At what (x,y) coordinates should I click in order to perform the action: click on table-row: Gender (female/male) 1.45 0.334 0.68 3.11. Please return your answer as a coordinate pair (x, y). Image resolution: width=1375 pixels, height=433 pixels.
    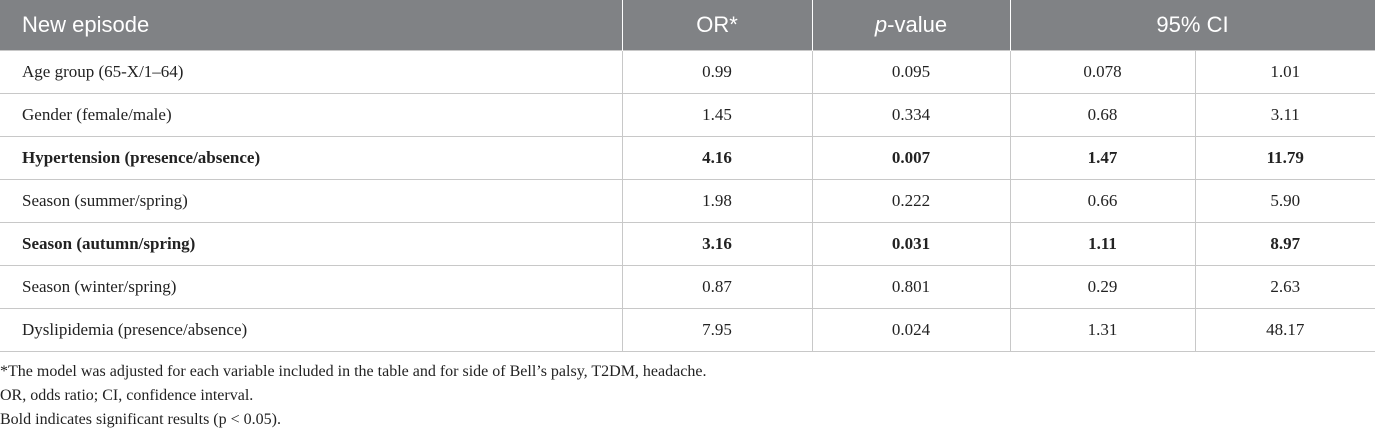
    Looking at the image, I should click on (687, 115).